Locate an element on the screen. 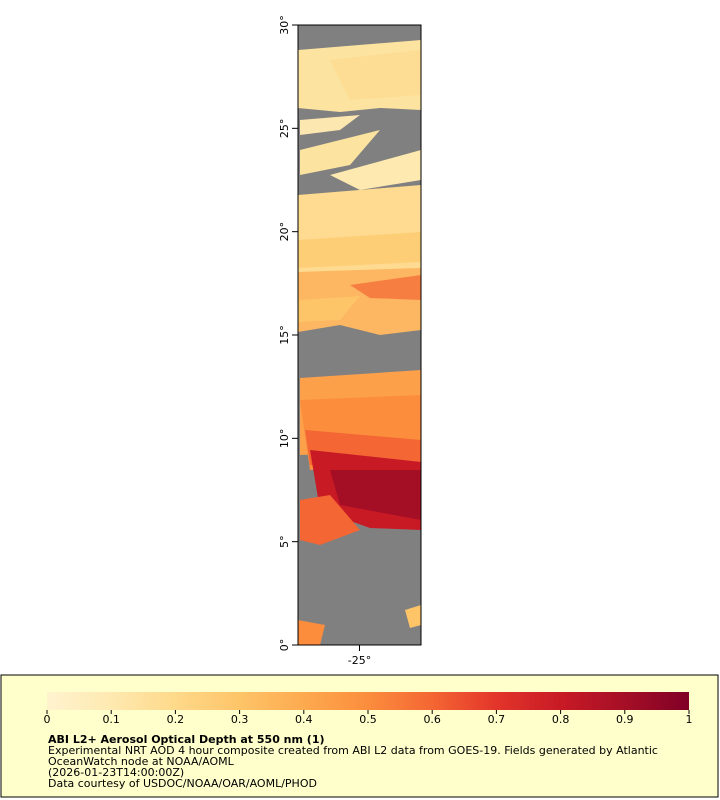  y-tick-label: 0° is located at coordinates (284, 645).